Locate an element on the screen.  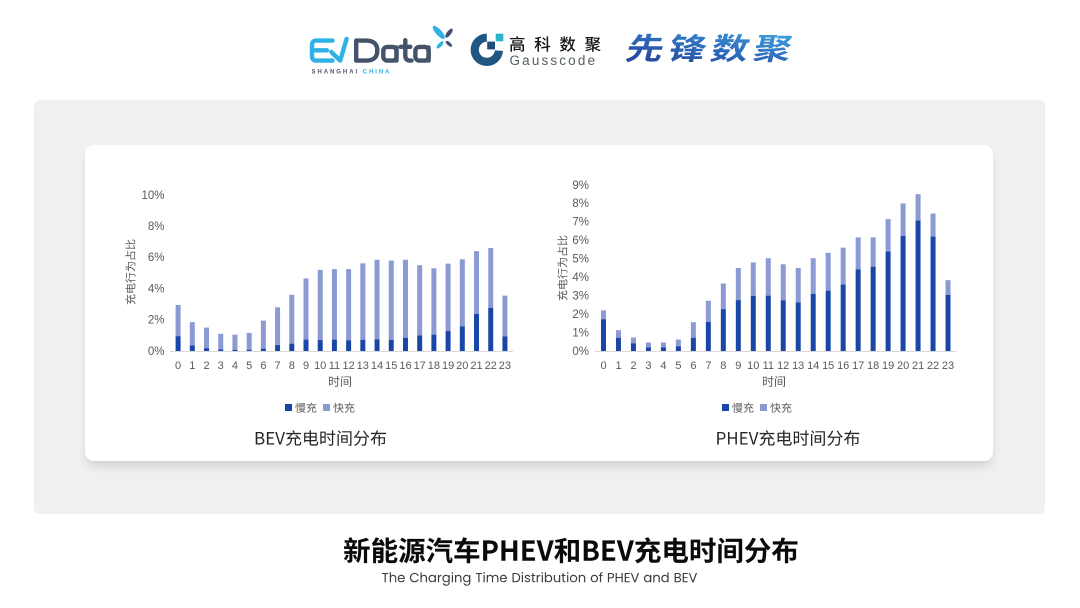
svg-text: 7% is located at coordinates (580, 223).